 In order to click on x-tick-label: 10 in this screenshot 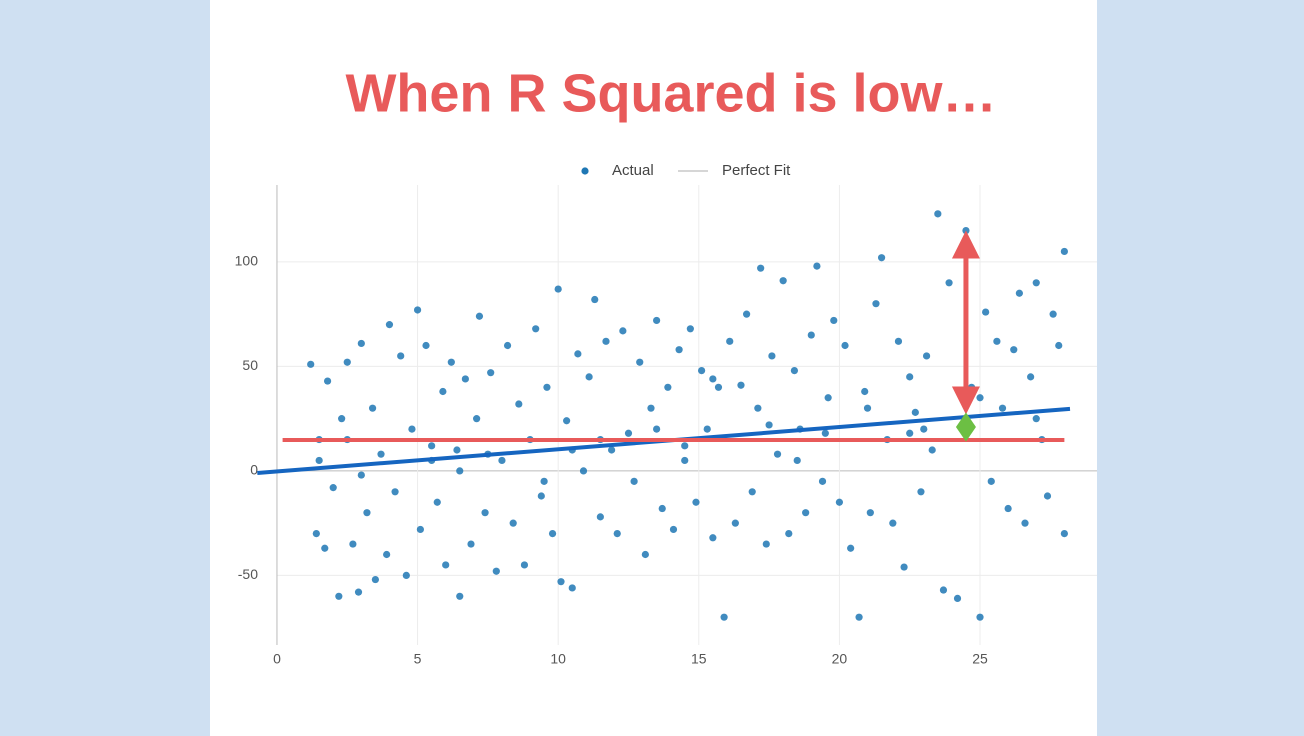, I will do `click(558, 659)`.